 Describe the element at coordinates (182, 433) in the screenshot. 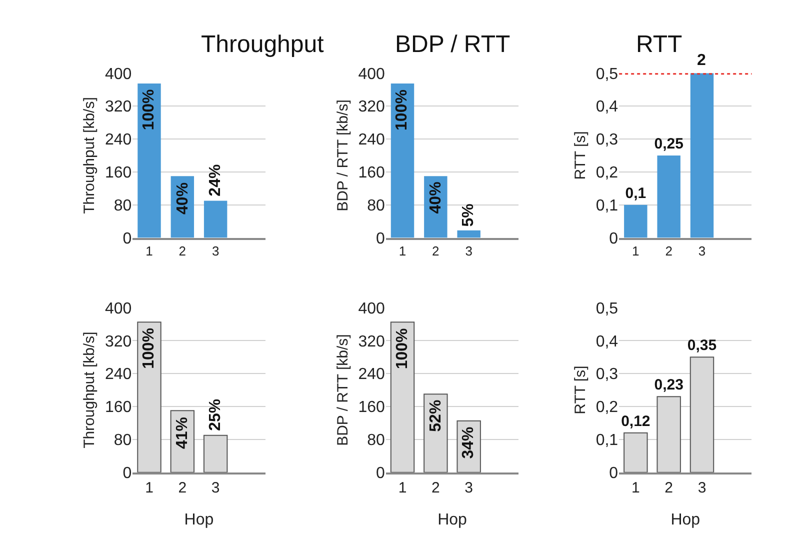

I see `annotation: 41%` at that location.